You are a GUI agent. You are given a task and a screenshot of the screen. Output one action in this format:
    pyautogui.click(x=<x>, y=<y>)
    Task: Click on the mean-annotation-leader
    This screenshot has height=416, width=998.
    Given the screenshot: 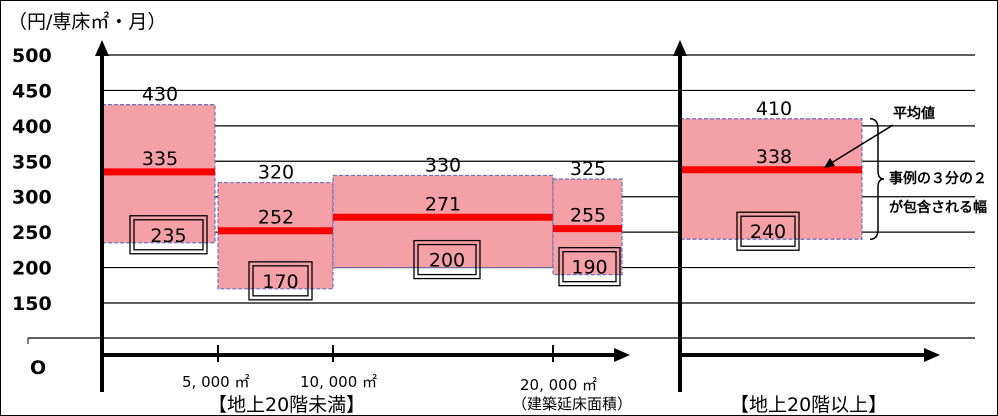 What is the action you would take?
    pyautogui.click(x=860, y=145)
    